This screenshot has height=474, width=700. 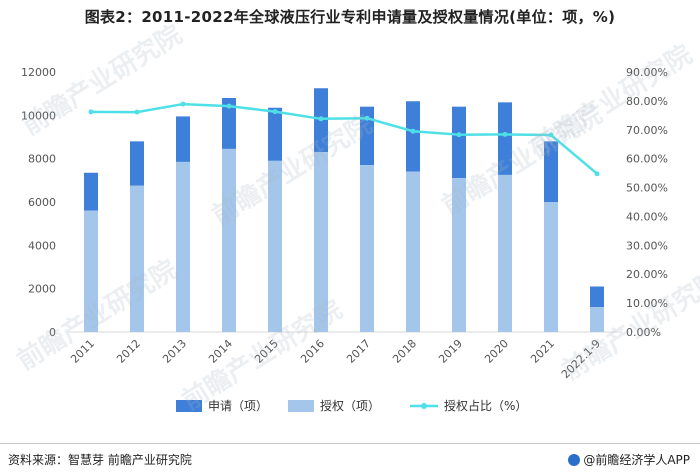 I want to click on brand-label: @前瞻经济学人APP, so click(x=629, y=459).